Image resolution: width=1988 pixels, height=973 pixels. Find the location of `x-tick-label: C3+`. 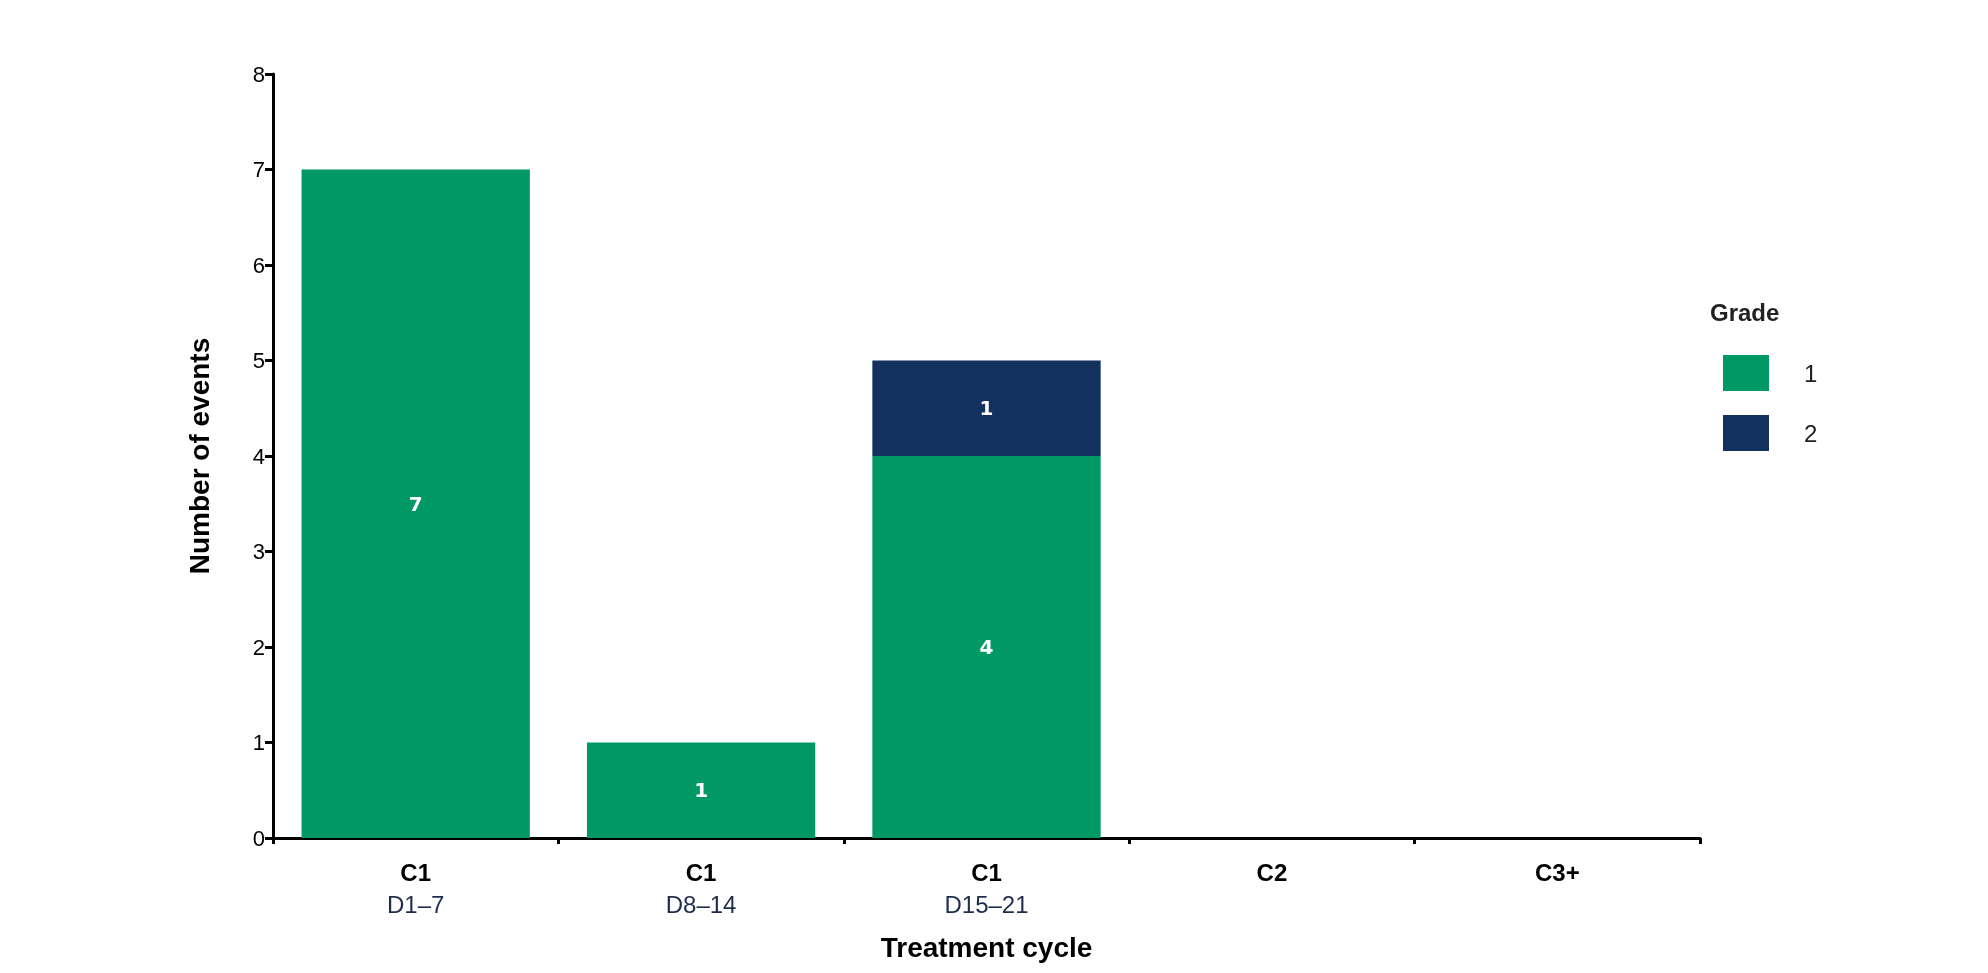

x-tick-label: C3+ is located at coordinates (1557, 872).